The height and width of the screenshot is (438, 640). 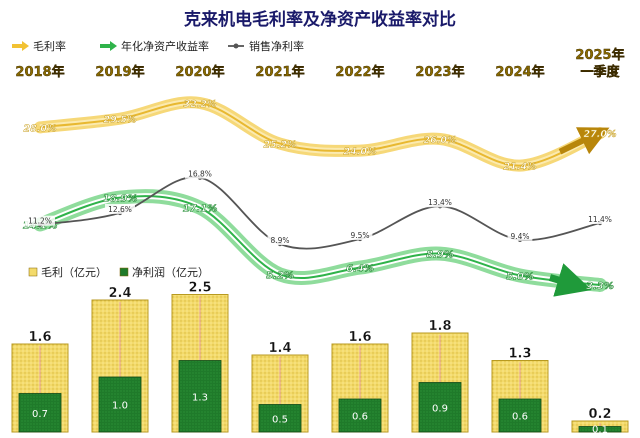 What do you see at coordinates (584, 141) in the screenshot?
I see `gross-margin-arrow` at bounding box center [584, 141].